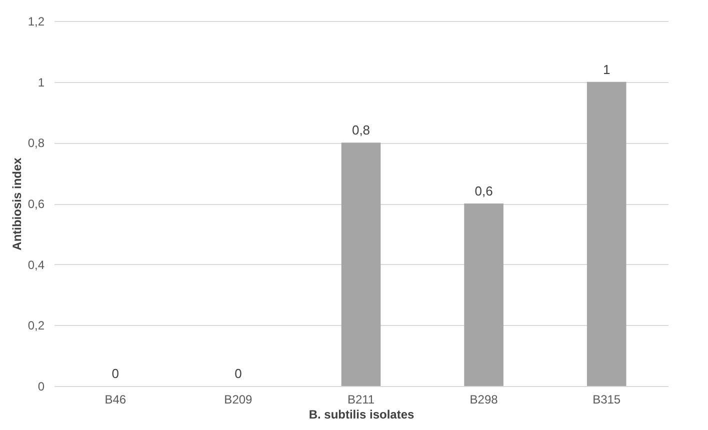  I want to click on data-label: 0,6, so click(483, 191).